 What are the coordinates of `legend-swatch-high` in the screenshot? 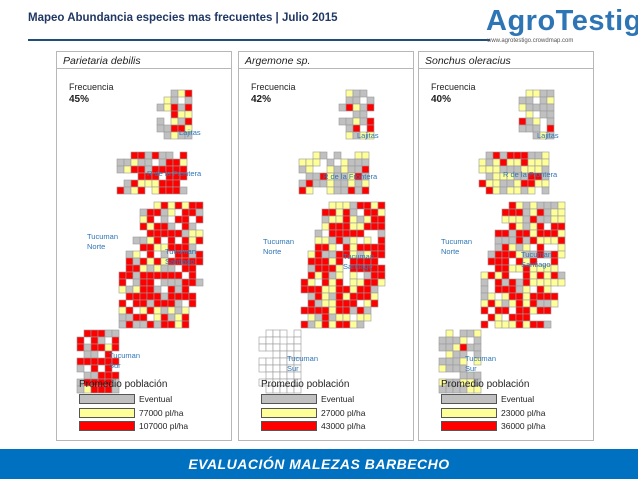 It's located at (289, 426).